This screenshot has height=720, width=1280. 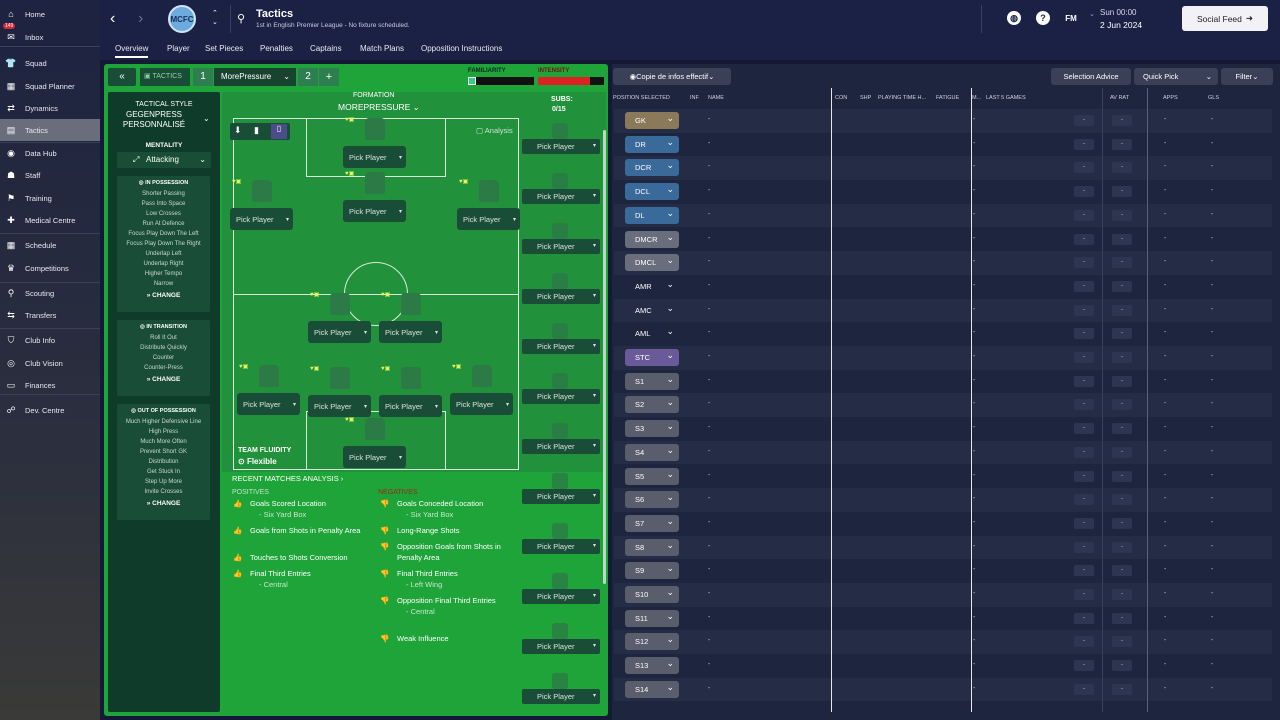 I want to click on sidebar-item-squad-planner: ▦ Squad Planner, so click(x=50, y=86).